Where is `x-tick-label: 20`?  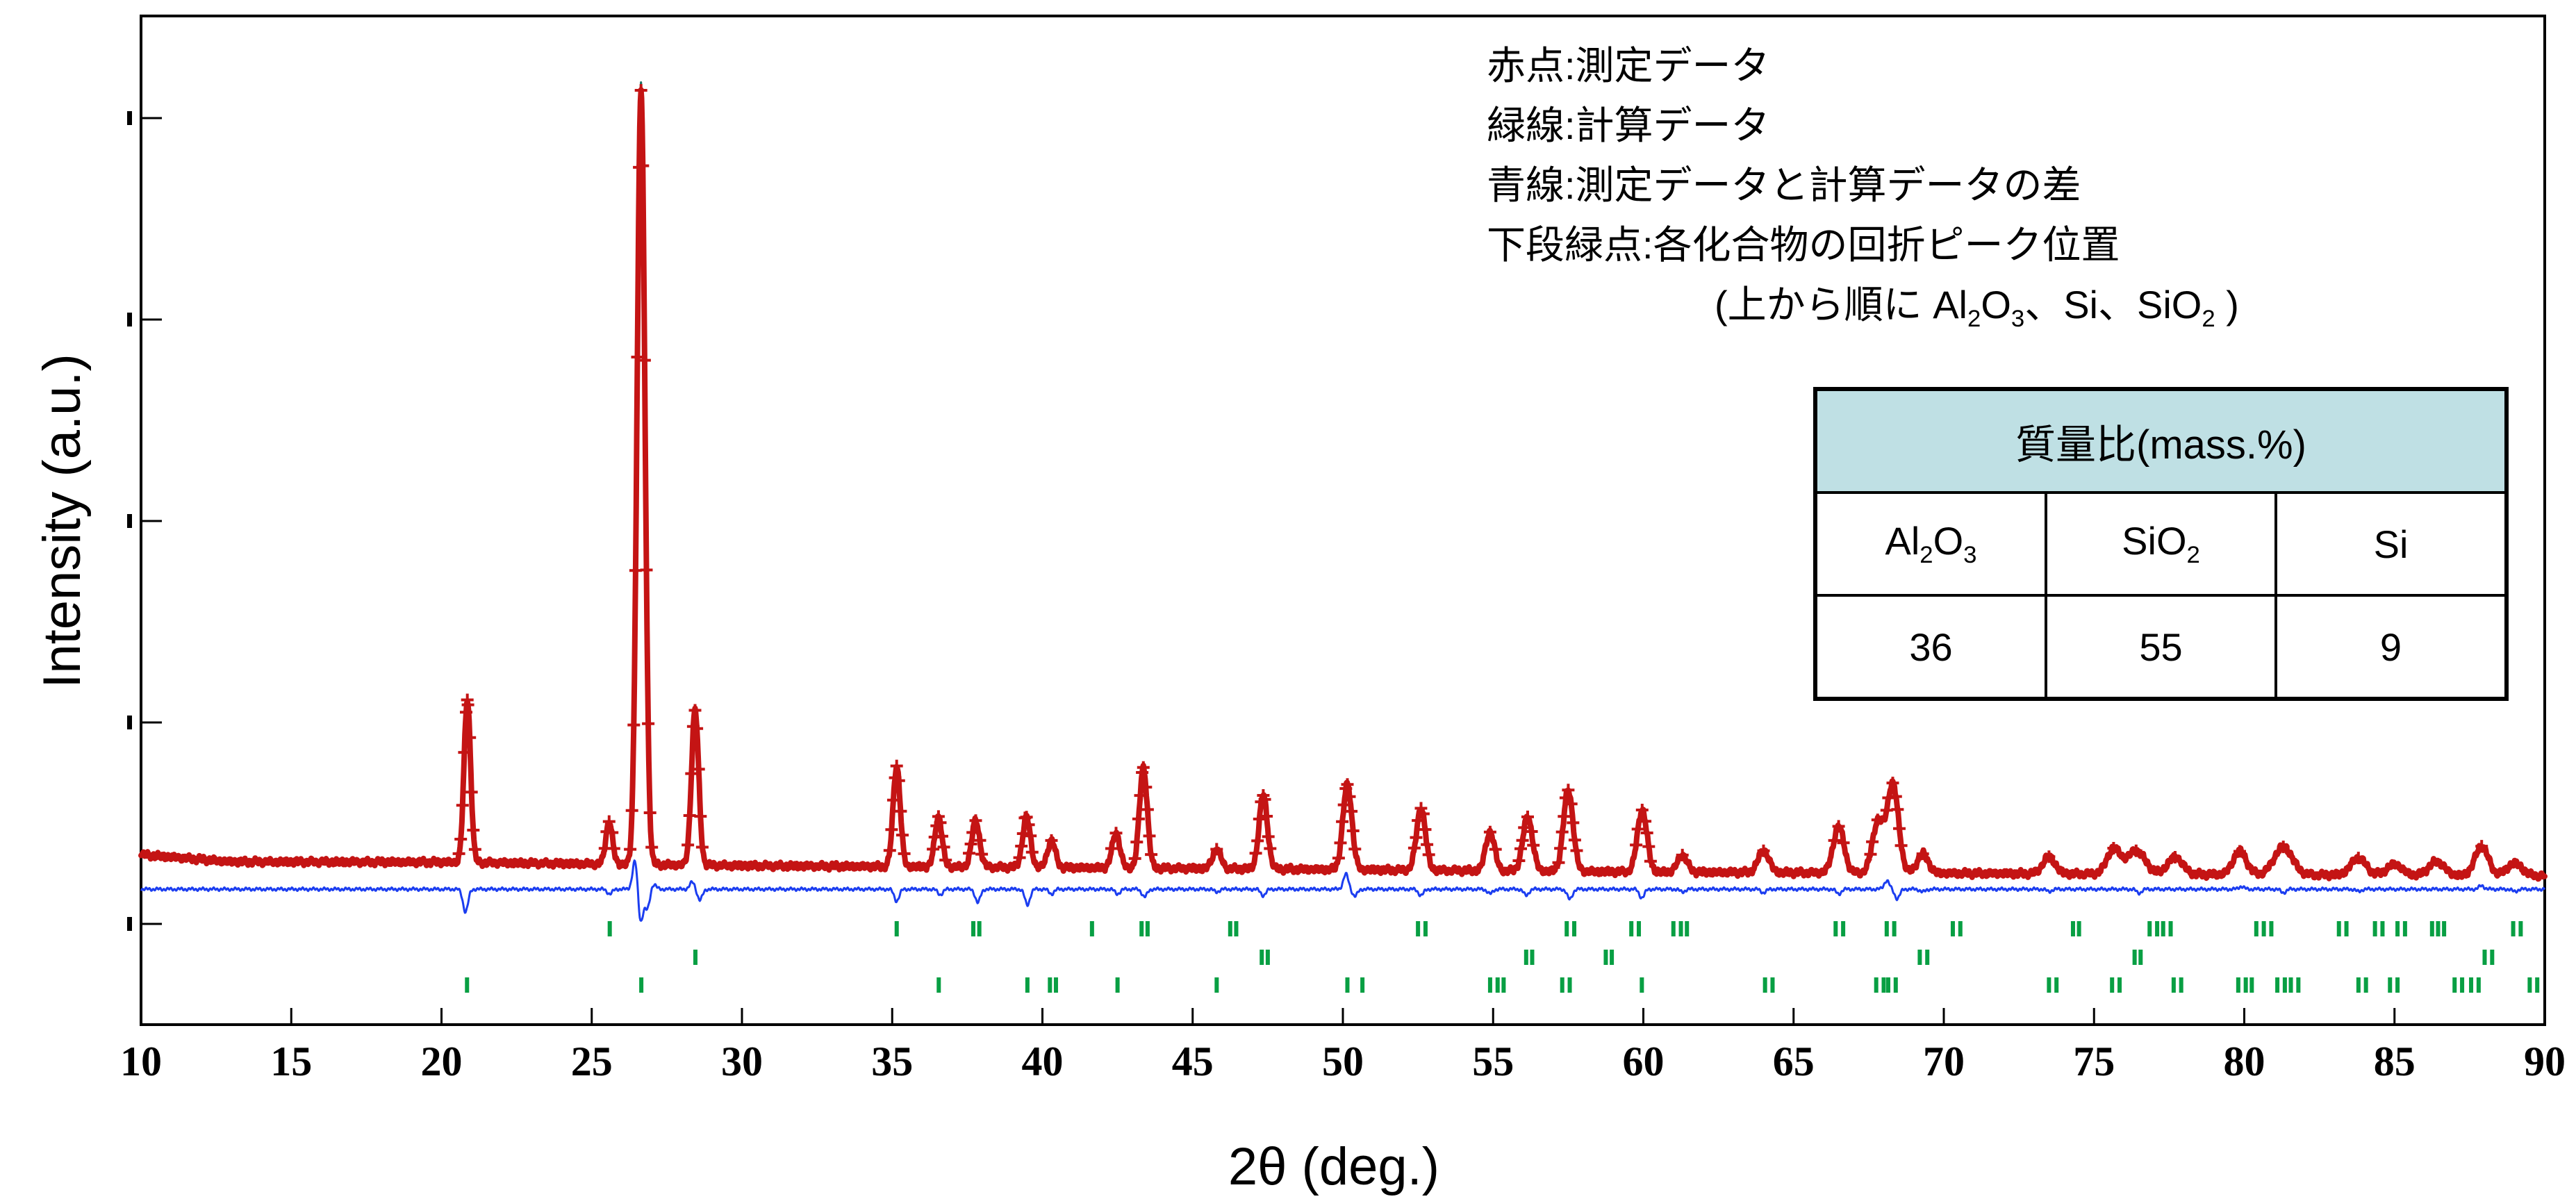 x-tick-label: 20 is located at coordinates (442, 1061).